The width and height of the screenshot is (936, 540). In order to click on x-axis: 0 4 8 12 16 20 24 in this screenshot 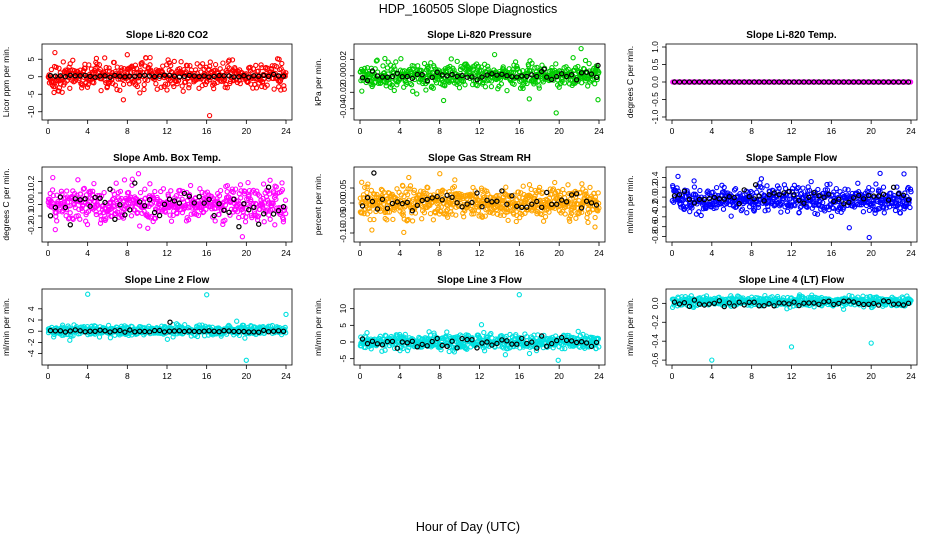, I will do `click(481, 372)`.